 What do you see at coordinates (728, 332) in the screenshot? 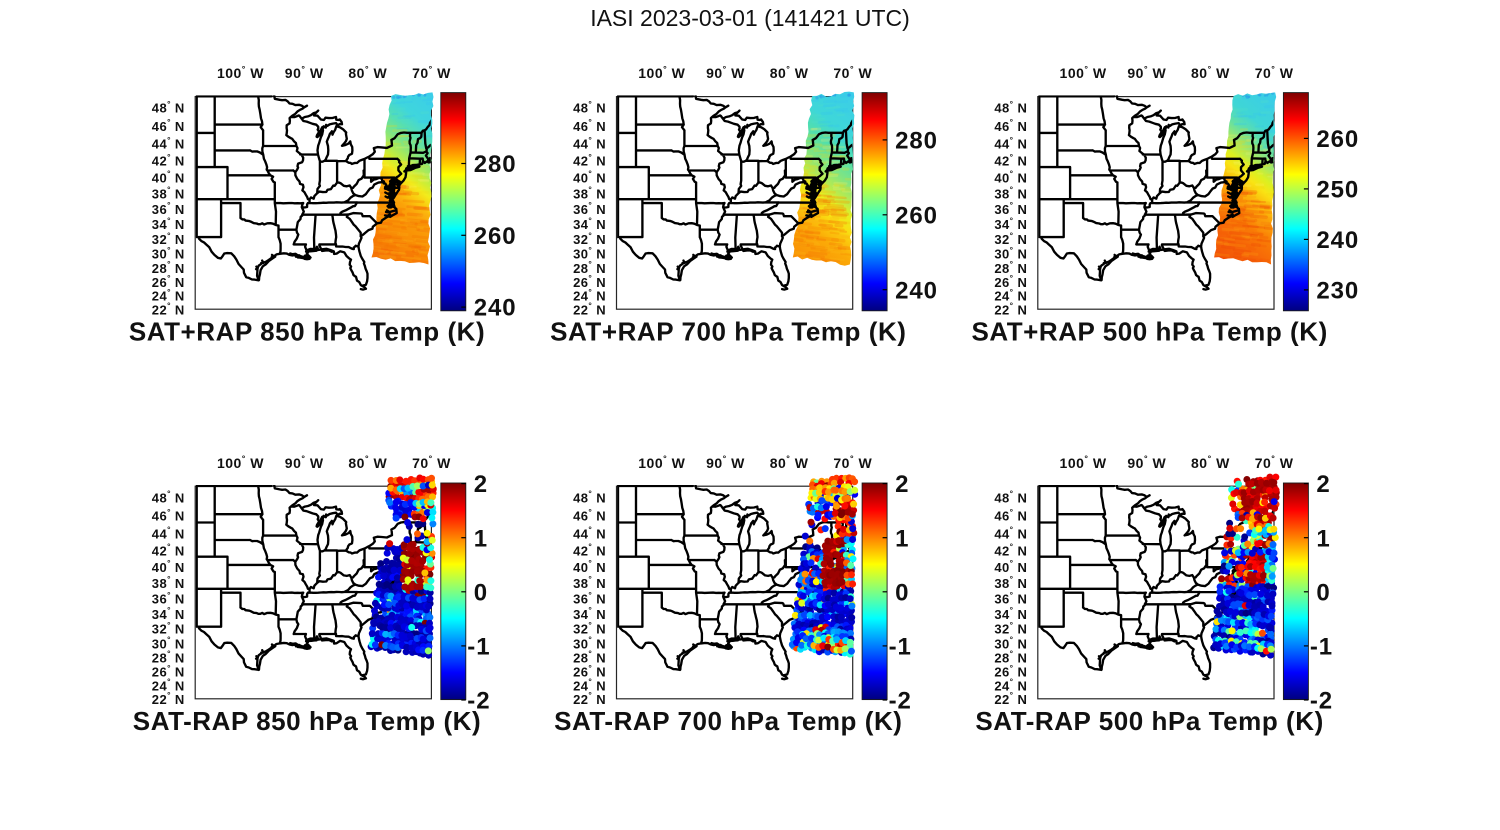
I see `svg-text: SAT+RAP 700 hPa Temp (K)` at bounding box center [728, 332].